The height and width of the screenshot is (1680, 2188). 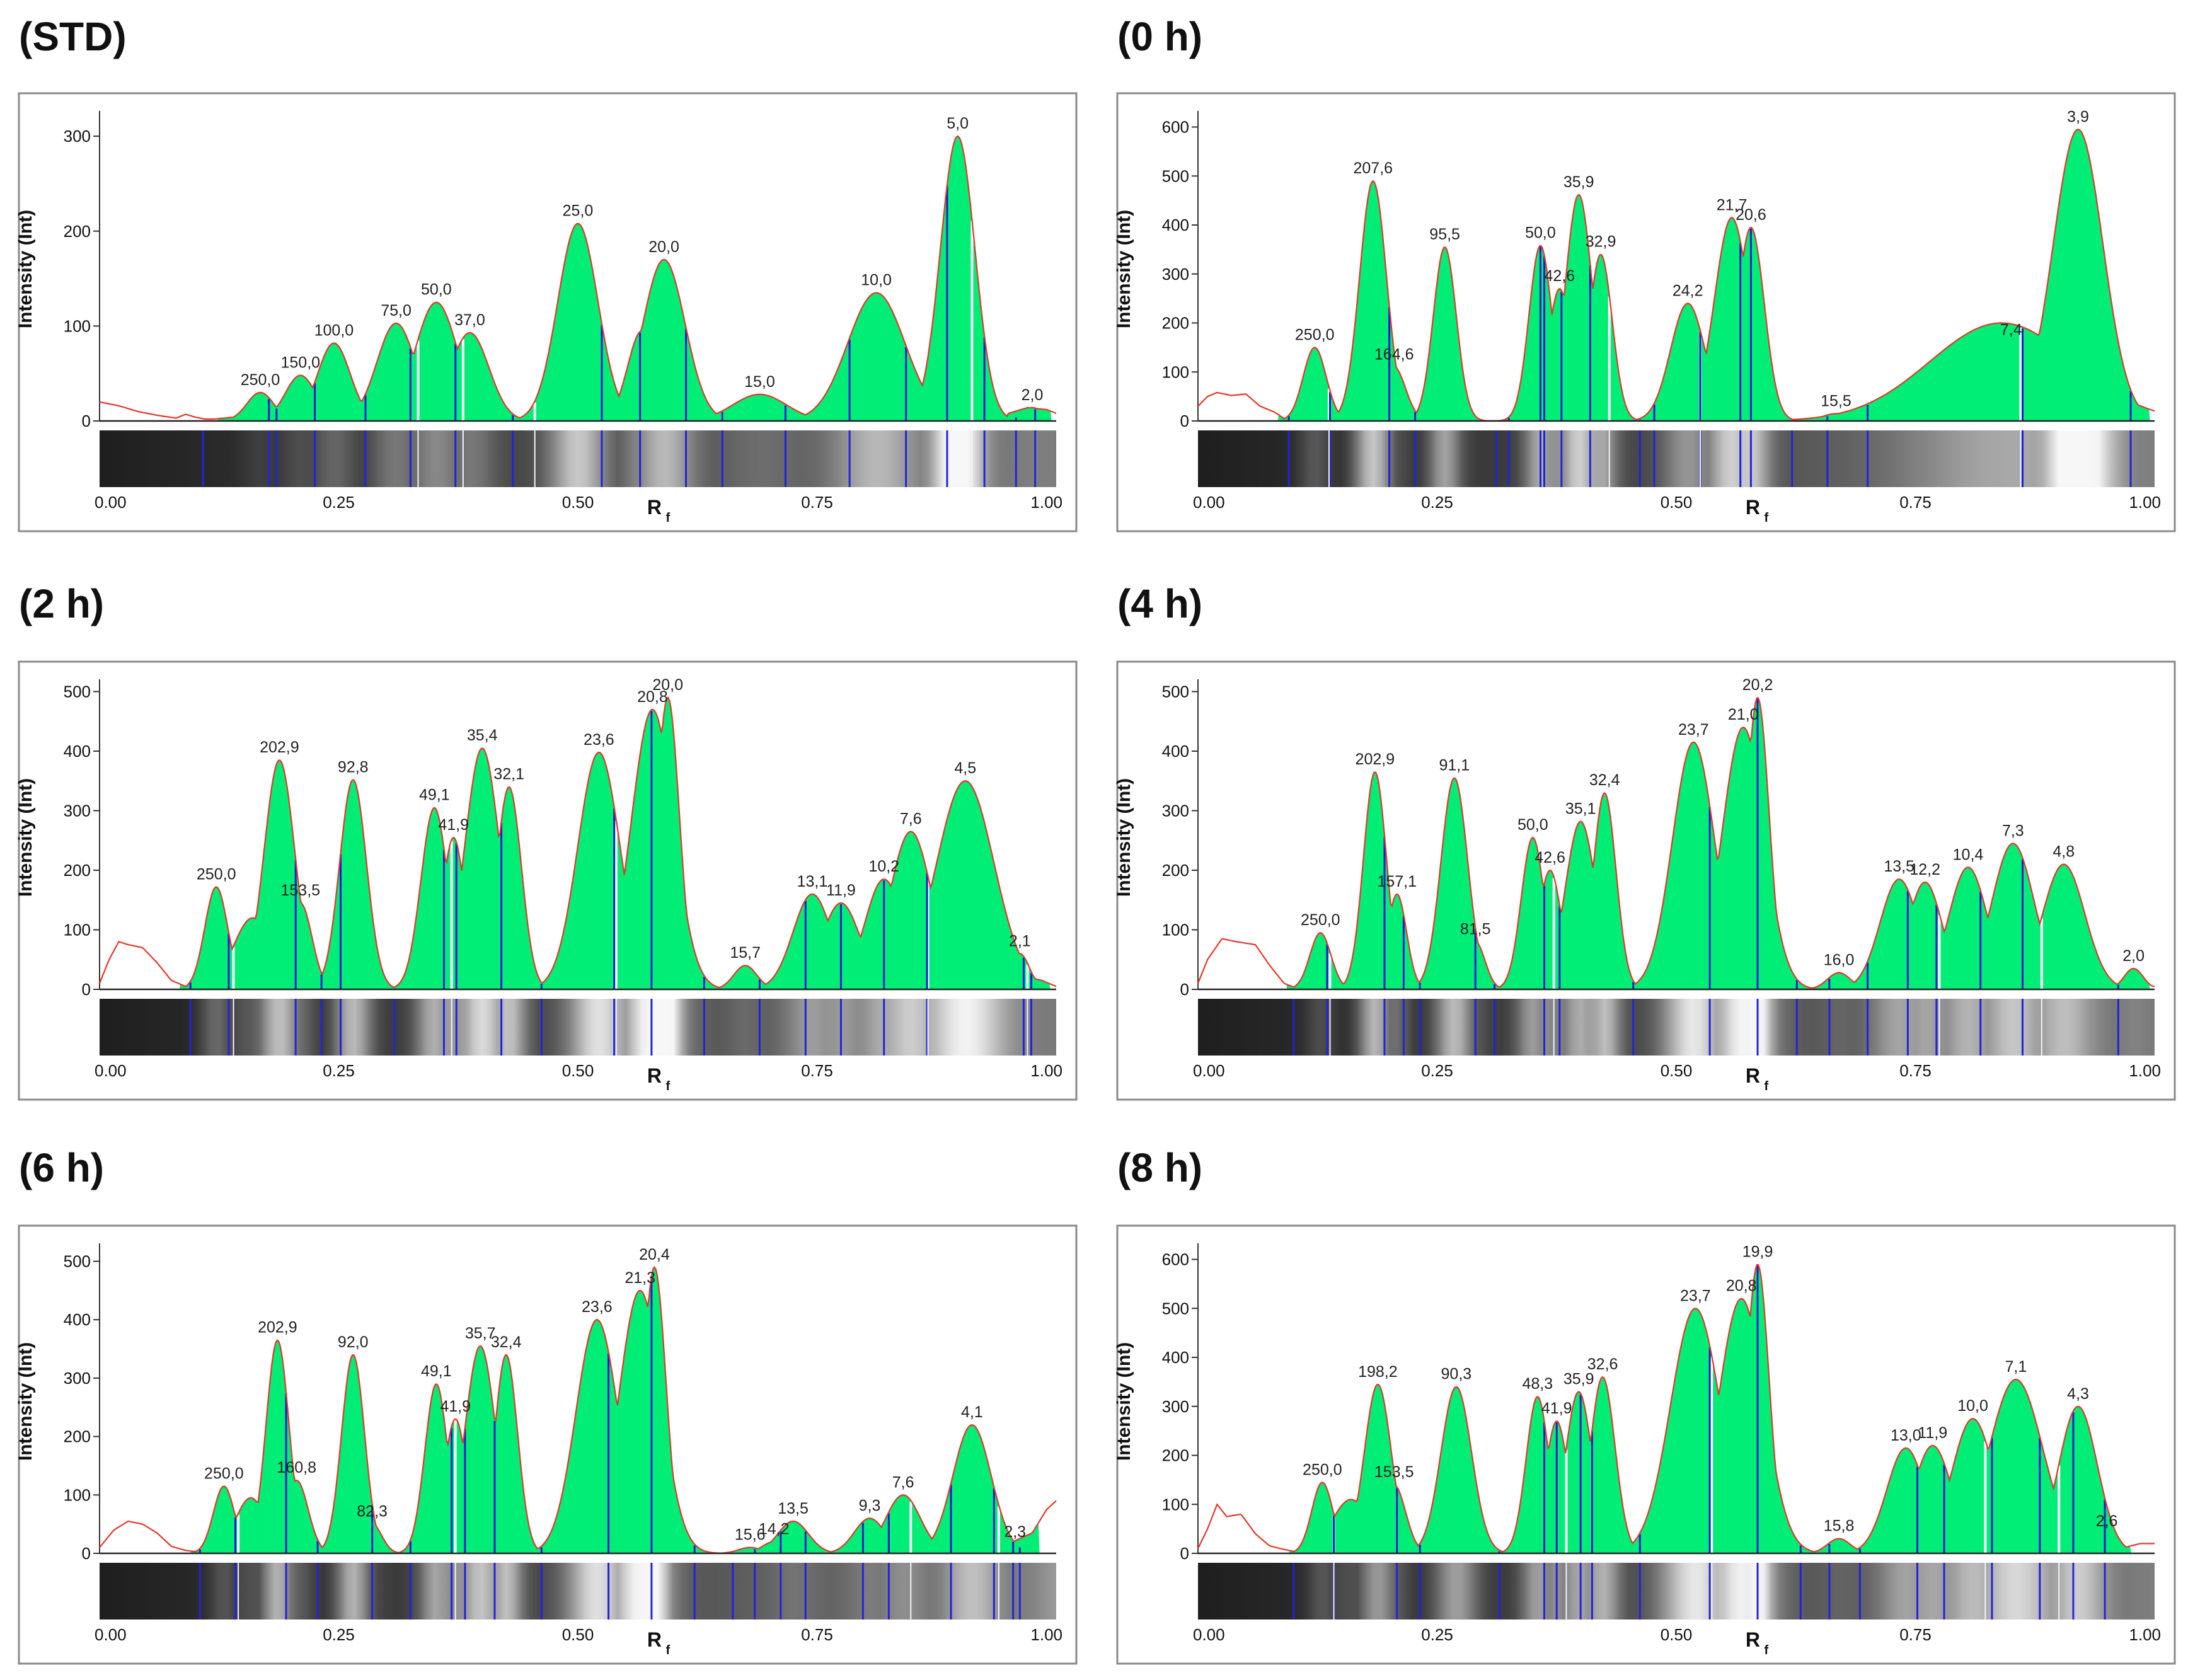 What do you see at coordinates (353, 767) in the screenshot?
I see `peak-label: 92,8` at bounding box center [353, 767].